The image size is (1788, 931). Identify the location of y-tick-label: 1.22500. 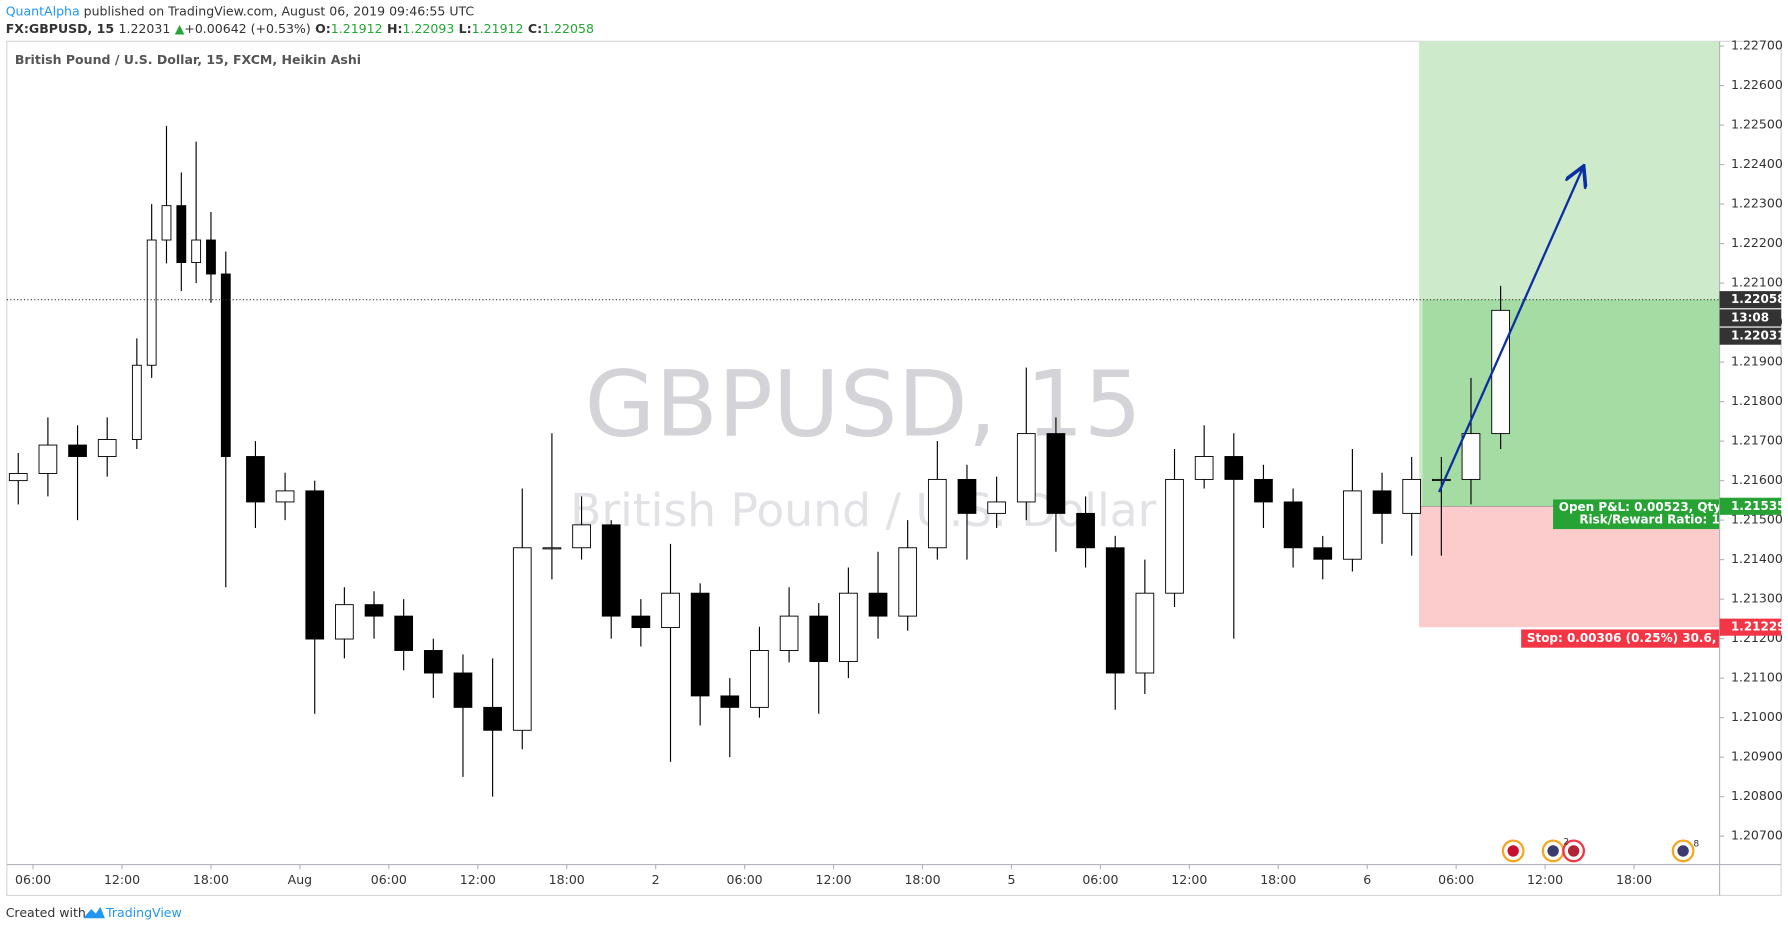
(1757, 124).